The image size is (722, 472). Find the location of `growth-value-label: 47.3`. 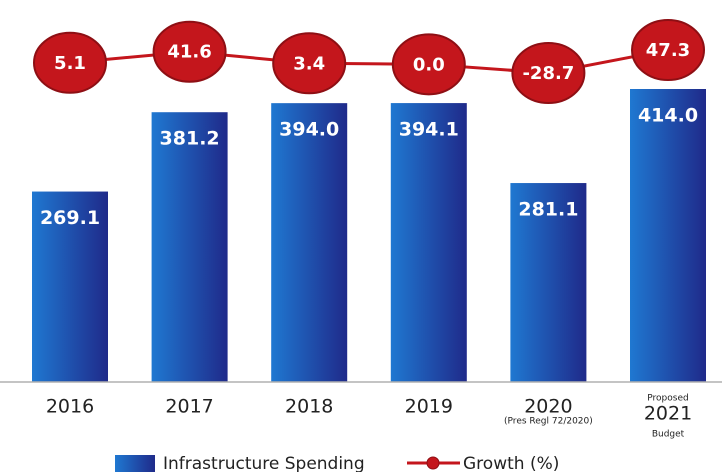

growth-value-label: 47.3 is located at coordinates (668, 50).